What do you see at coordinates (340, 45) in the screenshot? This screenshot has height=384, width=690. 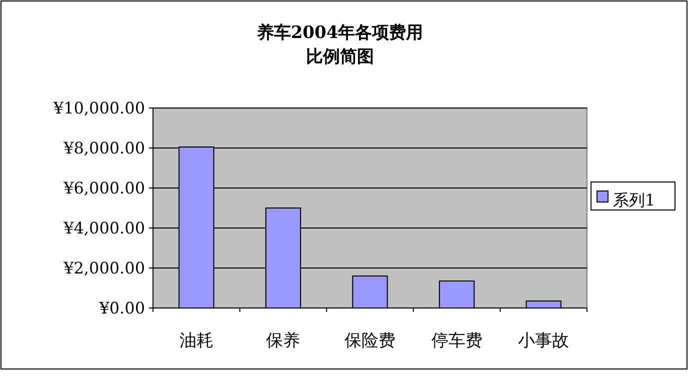 I see `chart-title: 养车2004年各项费用比例简图` at bounding box center [340, 45].